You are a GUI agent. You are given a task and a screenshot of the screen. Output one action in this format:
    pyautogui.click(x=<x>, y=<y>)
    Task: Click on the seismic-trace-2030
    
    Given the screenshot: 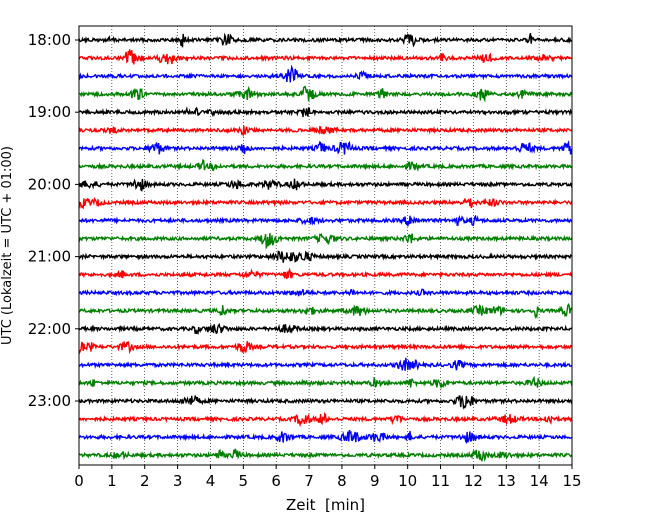 What is the action you would take?
    pyautogui.click(x=325, y=220)
    